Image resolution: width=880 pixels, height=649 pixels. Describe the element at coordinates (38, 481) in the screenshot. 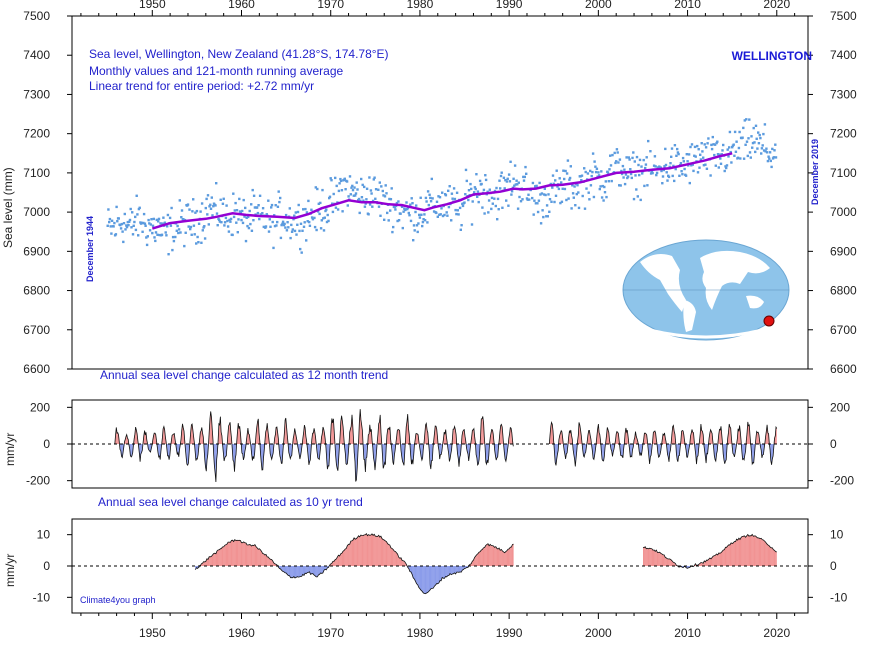

I see `y-tick-label-left: -200` at that location.